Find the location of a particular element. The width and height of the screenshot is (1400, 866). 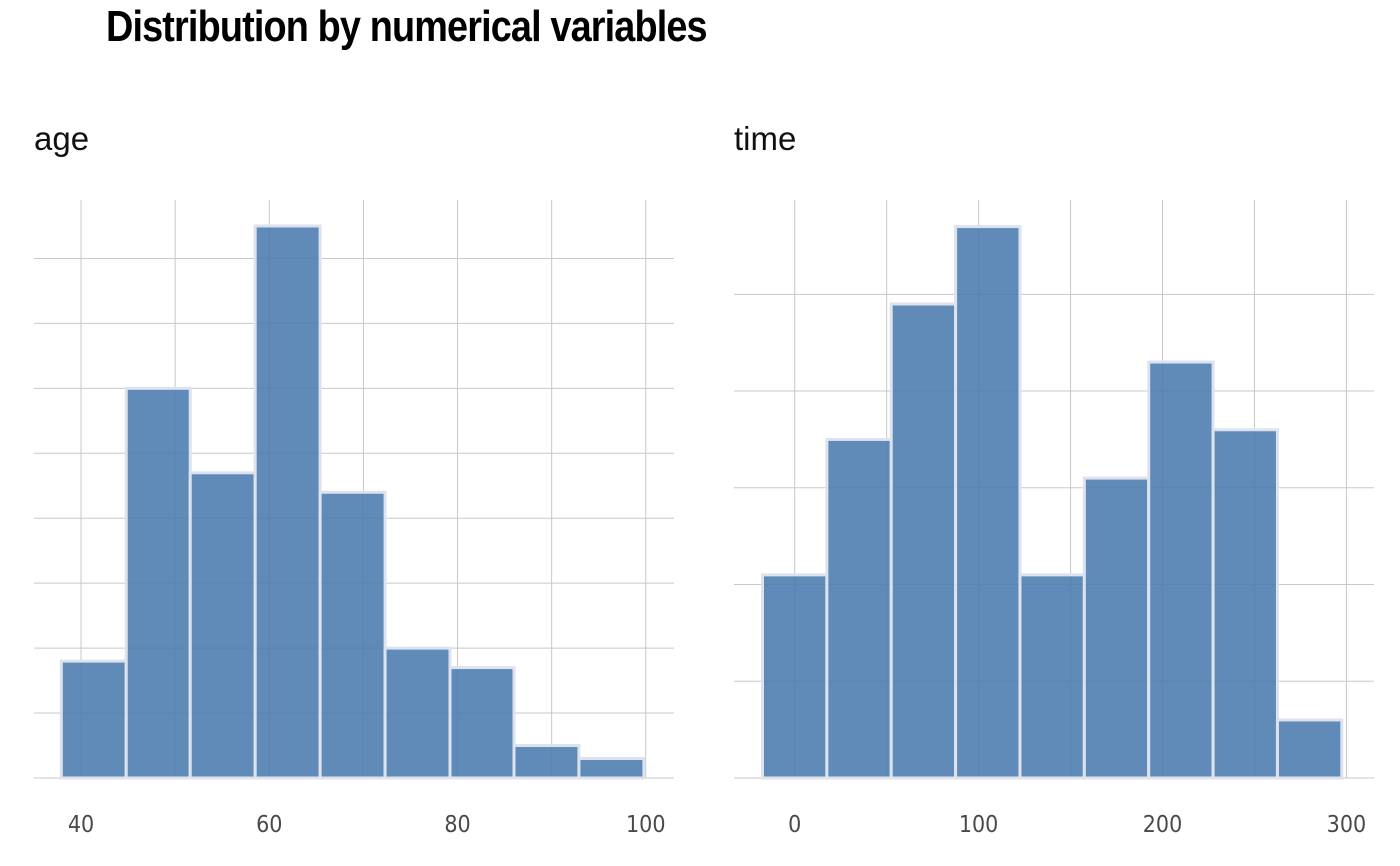

x-tick-label: 200 is located at coordinates (1163, 825).